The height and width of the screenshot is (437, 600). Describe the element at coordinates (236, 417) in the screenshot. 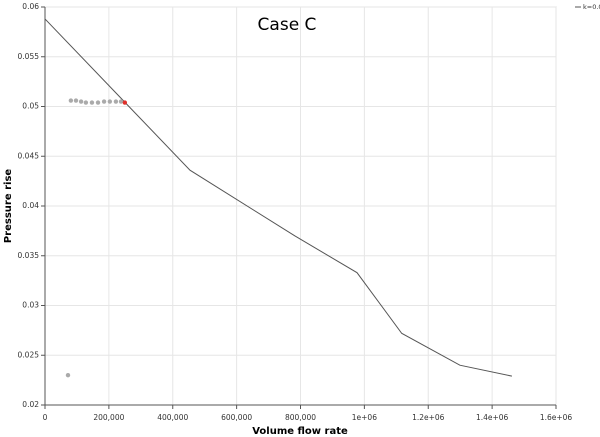

I see `x-tick-label: 600,000` at that location.